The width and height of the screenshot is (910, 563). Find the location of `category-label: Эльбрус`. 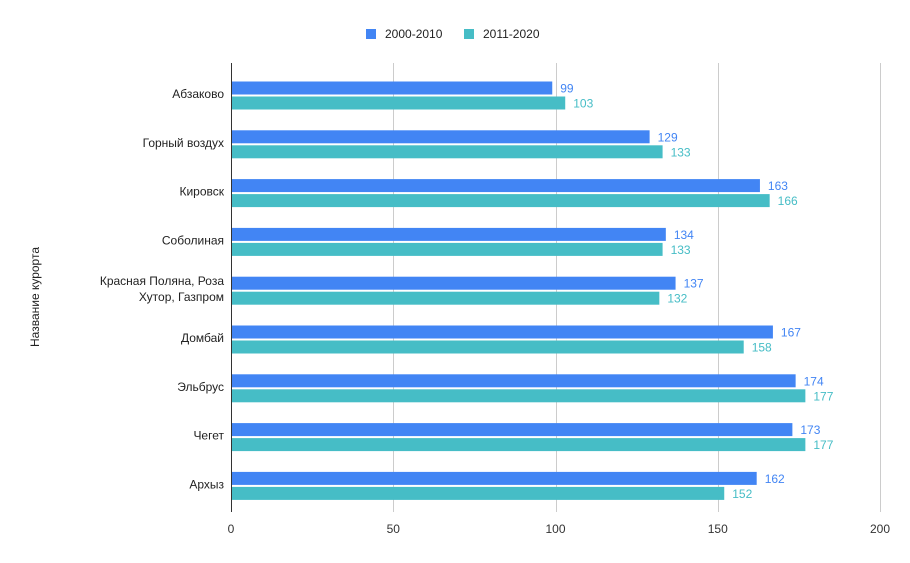

category-label: Эльбрус is located at coordinates (200, 387).